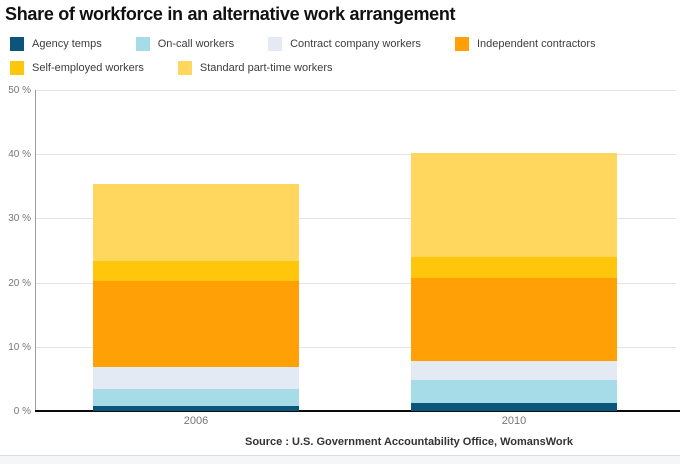 Image resolution: width=680 pixels, height=464 pixels. I want to click on y-axis-tick-label: 10 %, so click(19, 347).